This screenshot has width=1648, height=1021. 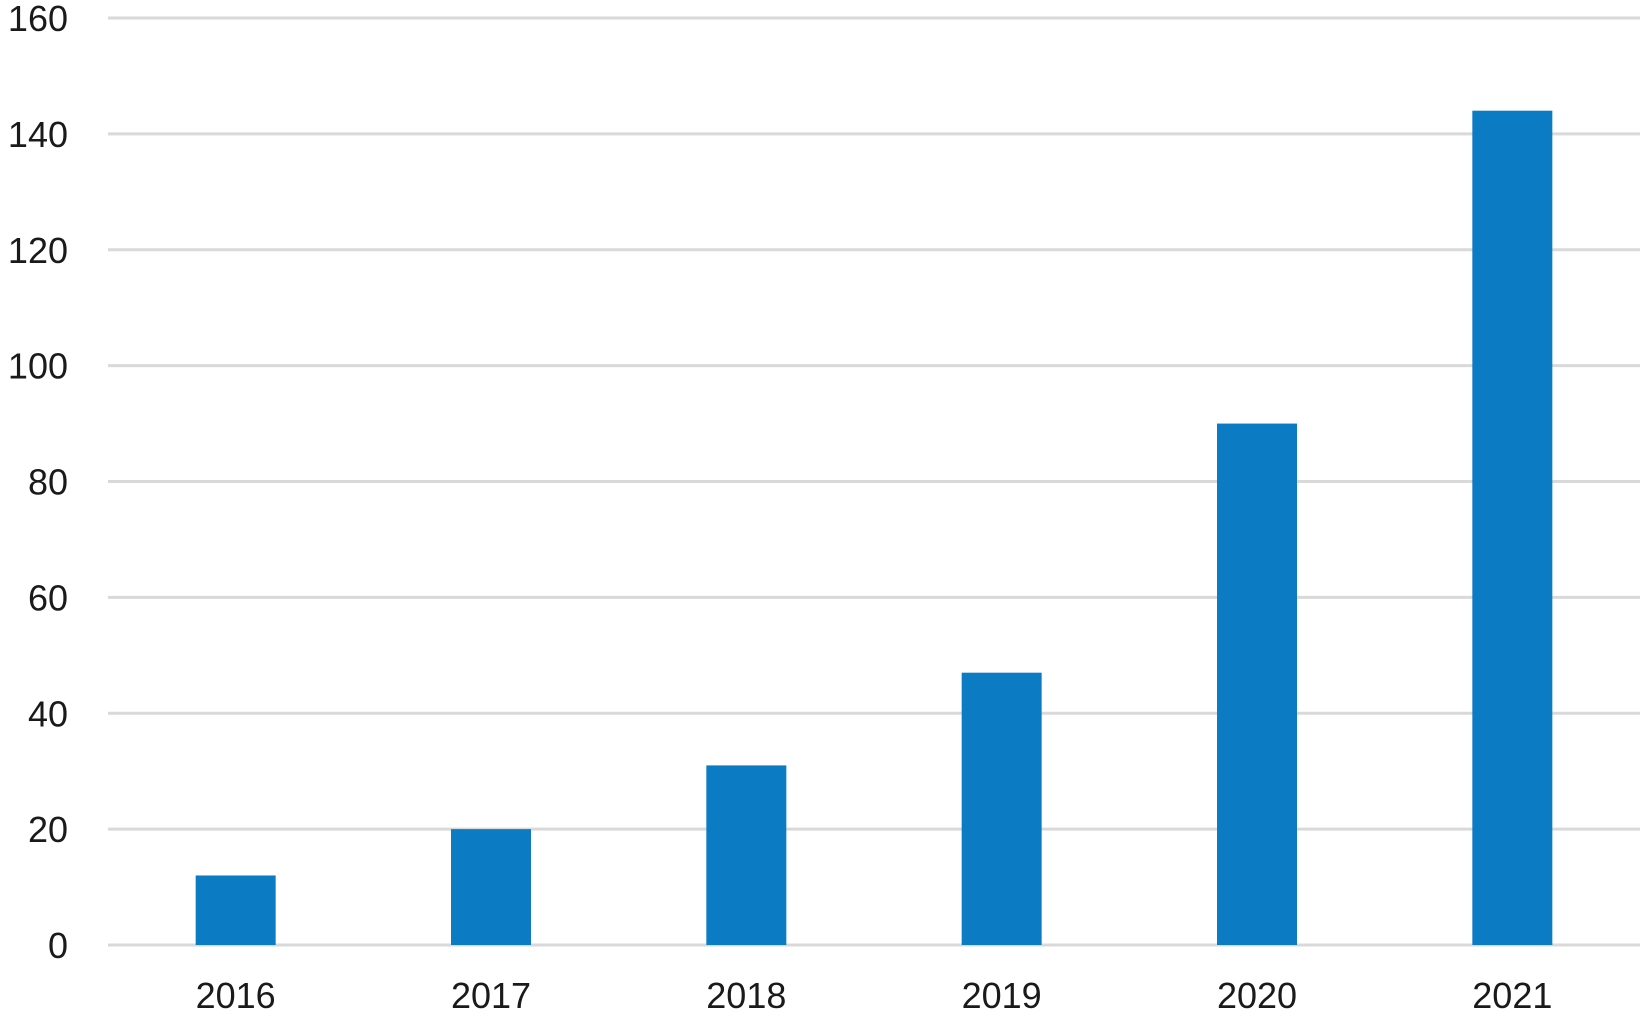 What do you see at coordinates (48, 829) in the screenshot?
I see `y-tick-label: 20` at bounding box center [48, 829].